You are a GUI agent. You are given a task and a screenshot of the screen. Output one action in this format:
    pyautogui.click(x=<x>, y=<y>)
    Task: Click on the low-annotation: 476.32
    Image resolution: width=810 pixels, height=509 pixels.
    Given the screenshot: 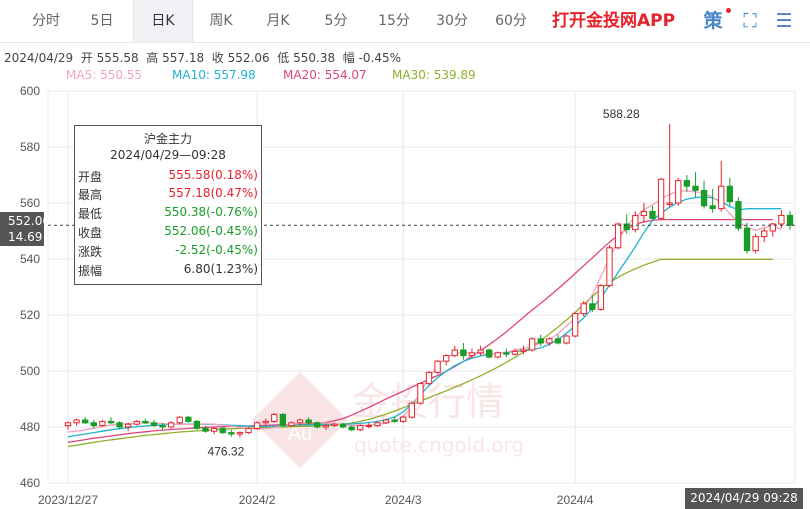 What is the action you would take?
    pyautogui.click(x=226, y=451)
    